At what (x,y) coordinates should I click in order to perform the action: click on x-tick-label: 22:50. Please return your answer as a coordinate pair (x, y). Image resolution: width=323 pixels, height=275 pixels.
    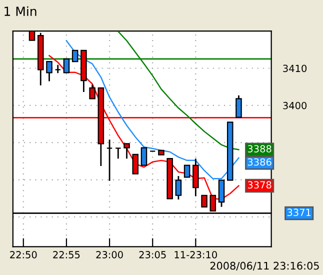
    Looking at the image, I should click on (23, 254).